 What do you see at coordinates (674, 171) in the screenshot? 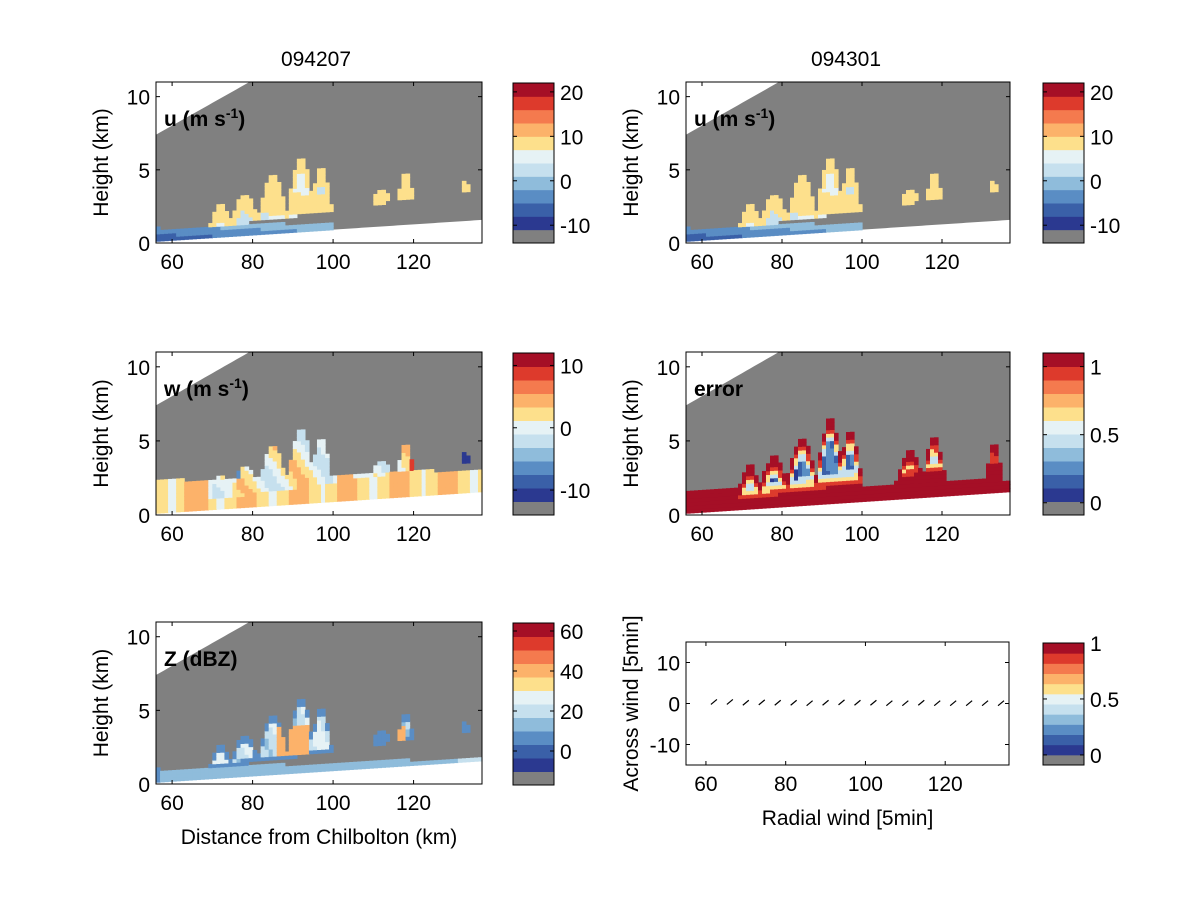
I see `y-tick-label: 5` at bounding box center [674, 171].